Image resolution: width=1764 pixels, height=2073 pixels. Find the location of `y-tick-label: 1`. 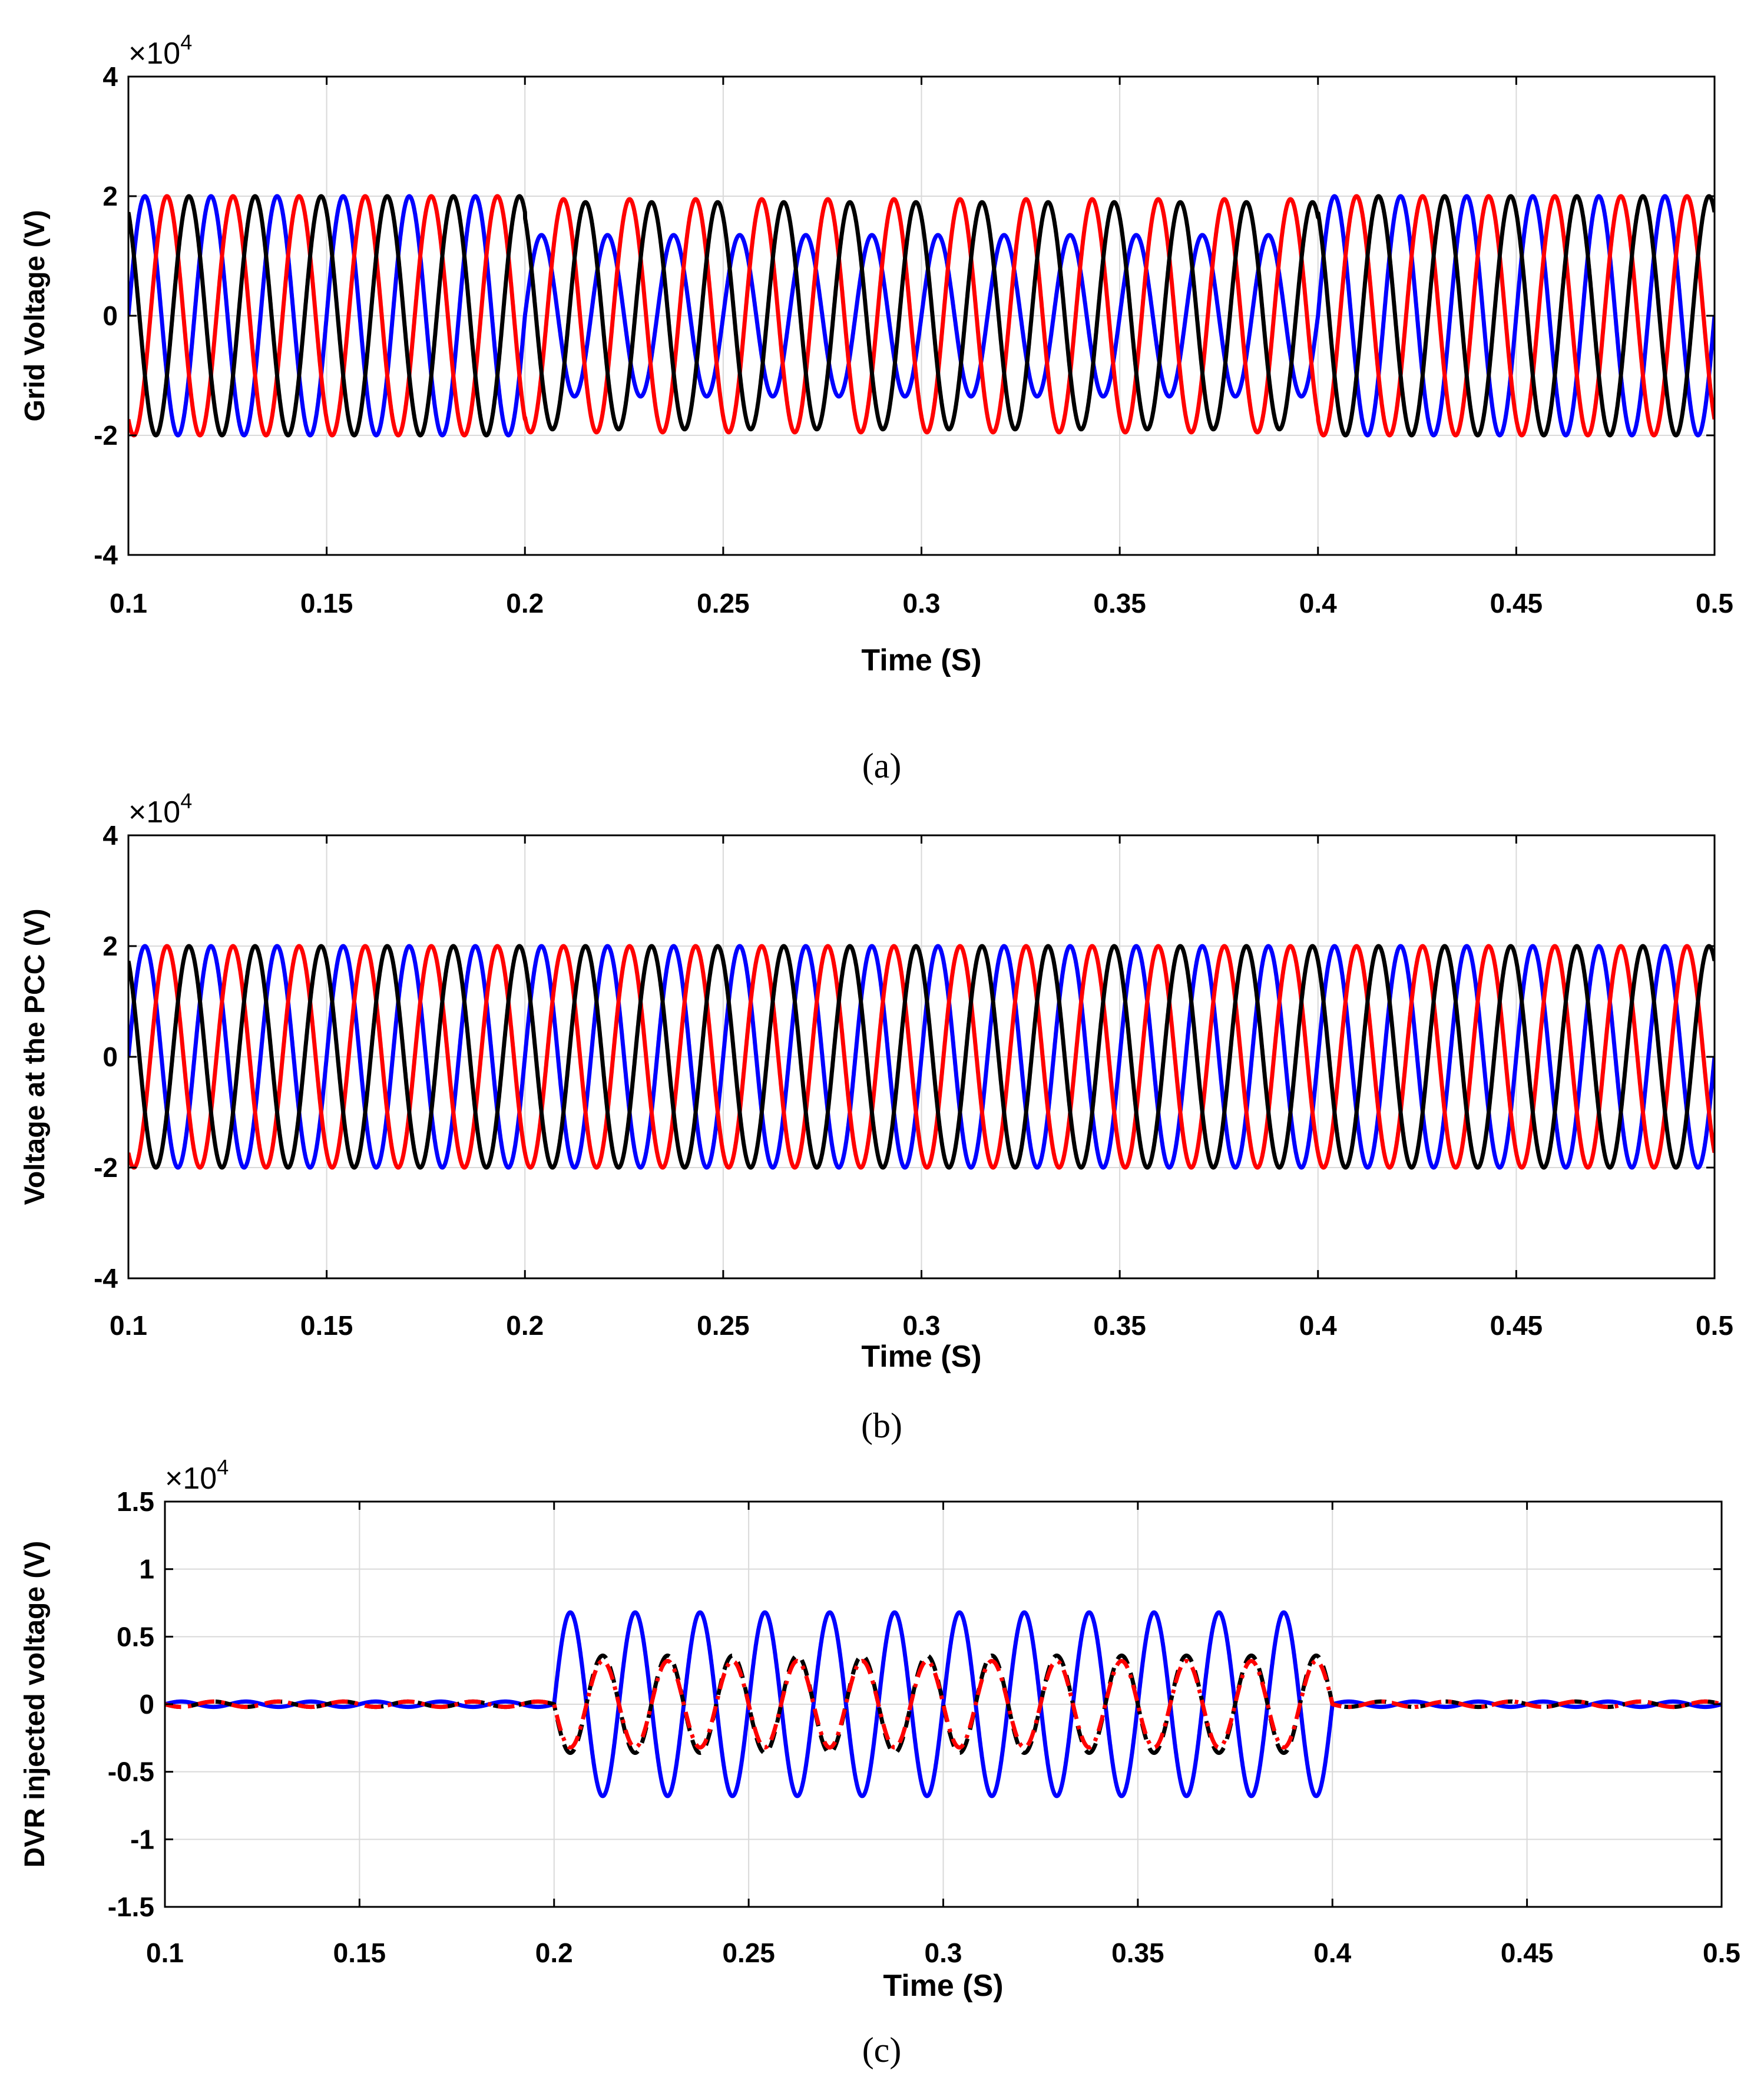

y-tick-label: 1 is located at coordinates (146, 1569).